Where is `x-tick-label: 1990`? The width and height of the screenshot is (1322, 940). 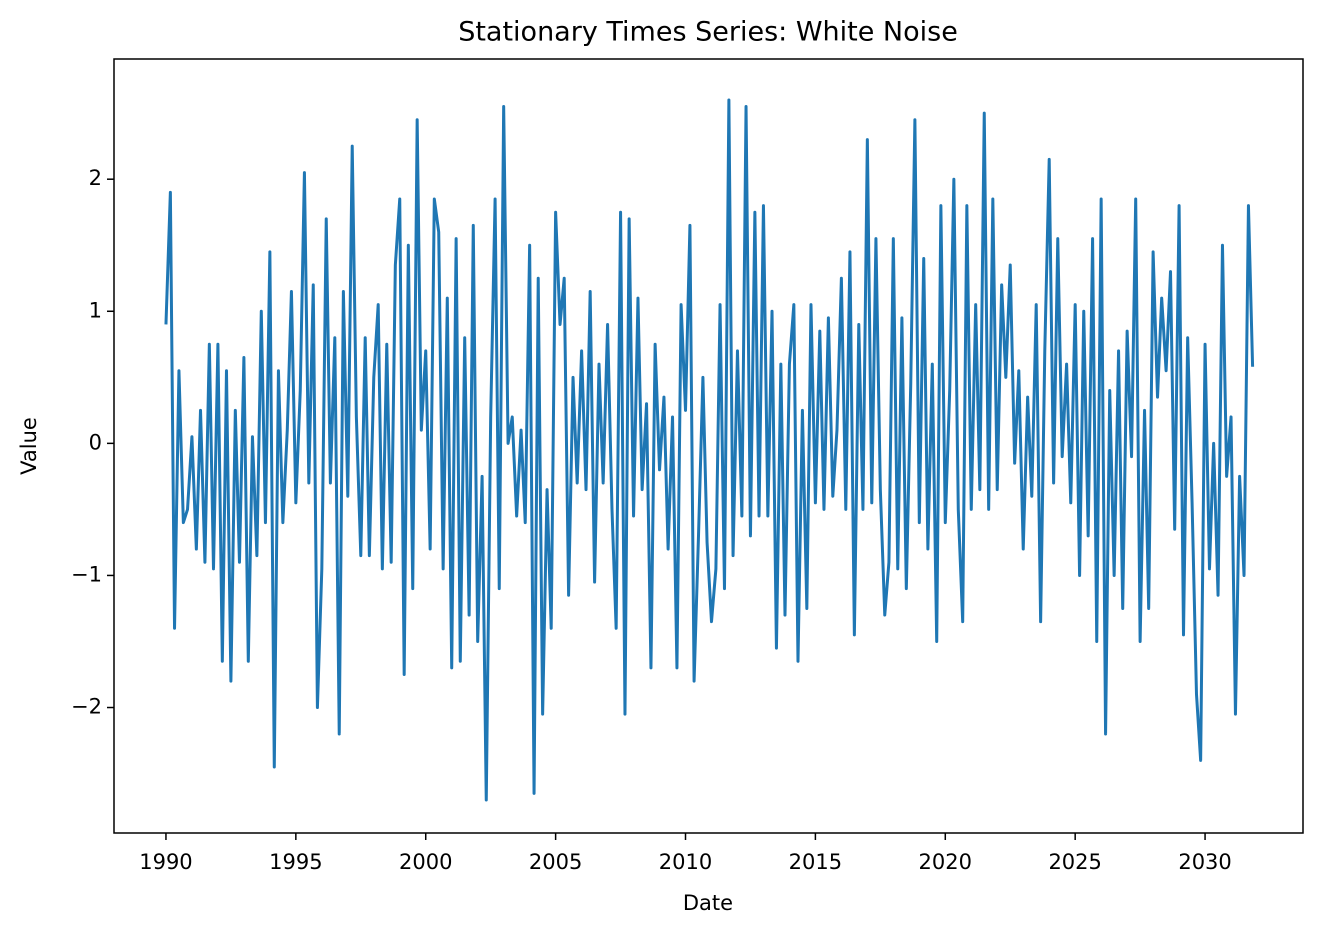 x-tick-label: 1990 is located at coordinates (165, 862).